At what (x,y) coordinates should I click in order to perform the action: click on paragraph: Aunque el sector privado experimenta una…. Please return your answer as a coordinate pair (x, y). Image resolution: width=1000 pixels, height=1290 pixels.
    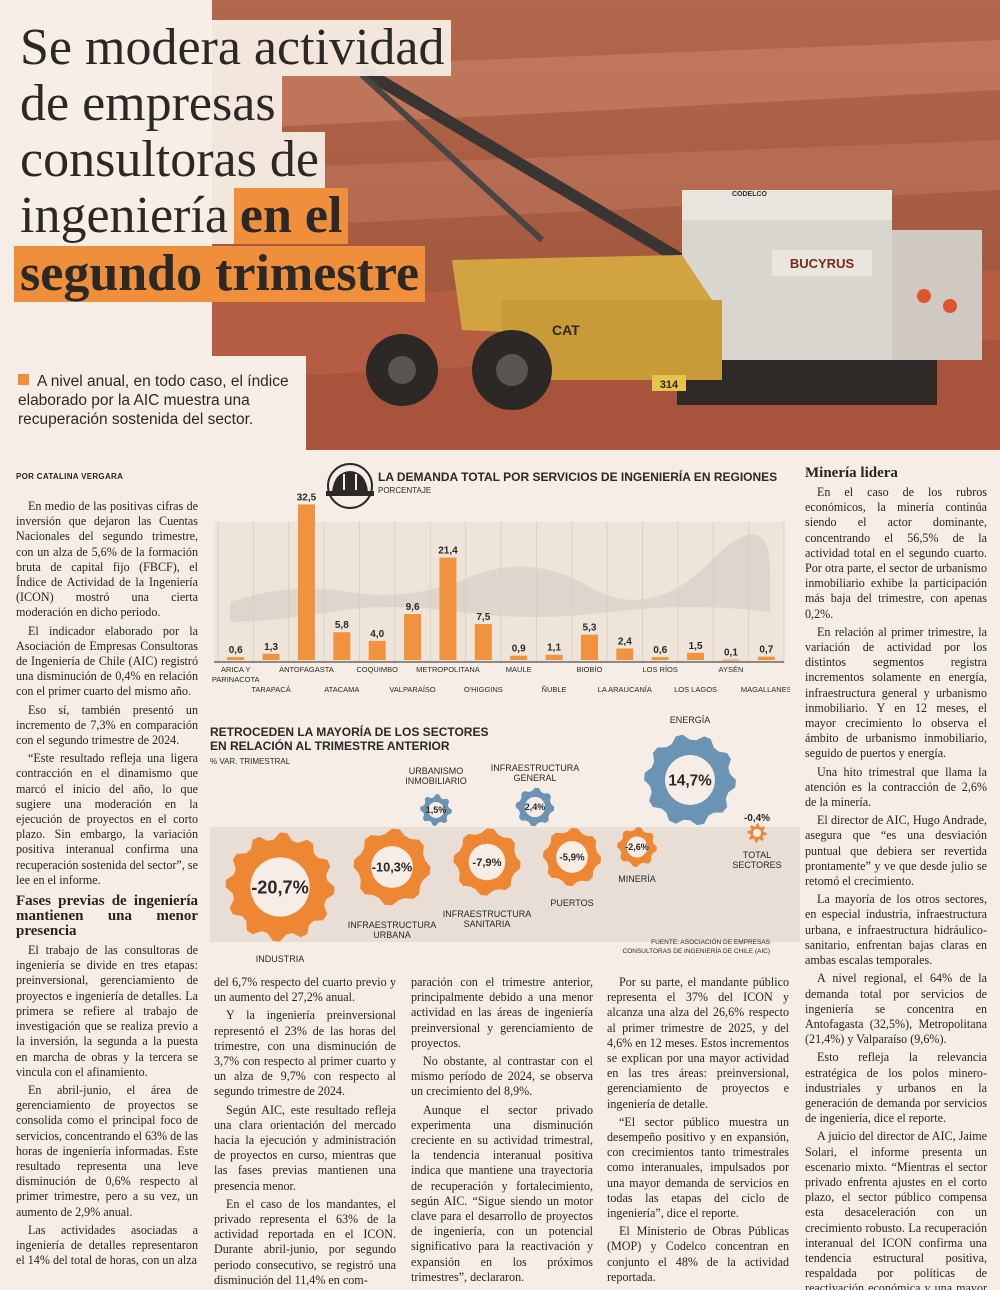
    Looking at the image, I should click on (502, 1193).